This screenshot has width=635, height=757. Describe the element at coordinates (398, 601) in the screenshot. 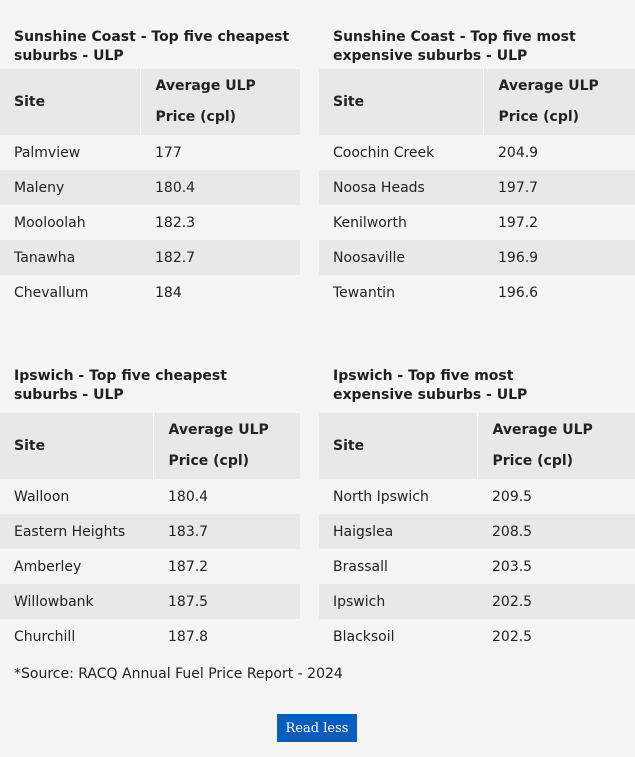

I see `site-cell: Ipswich` at that location.